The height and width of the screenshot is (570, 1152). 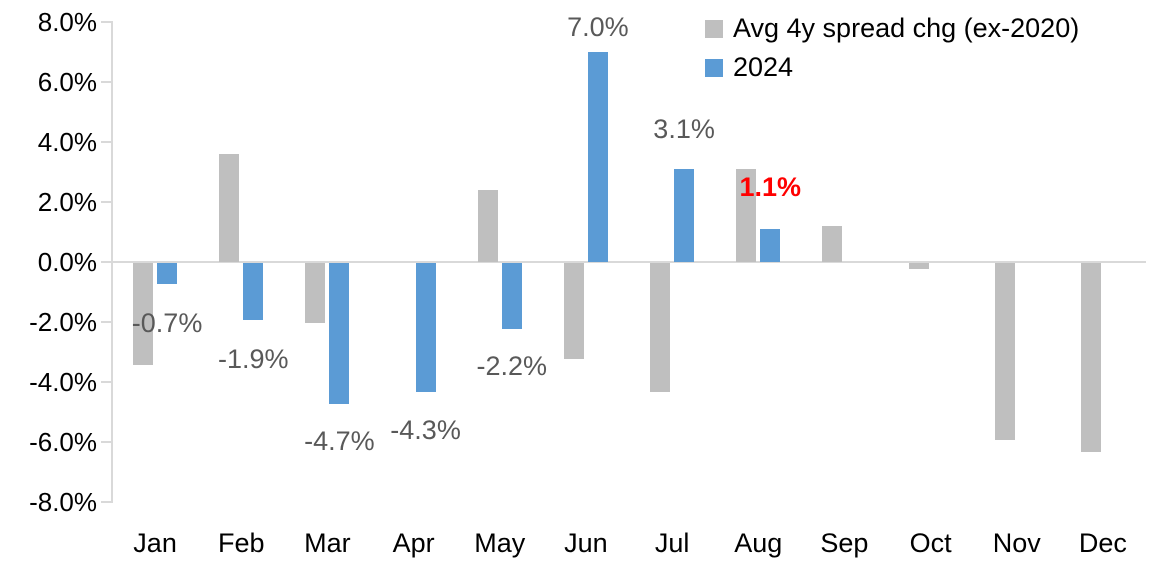 I want to click on data-label-jun: 7.0%, so click(x=598, y=27).